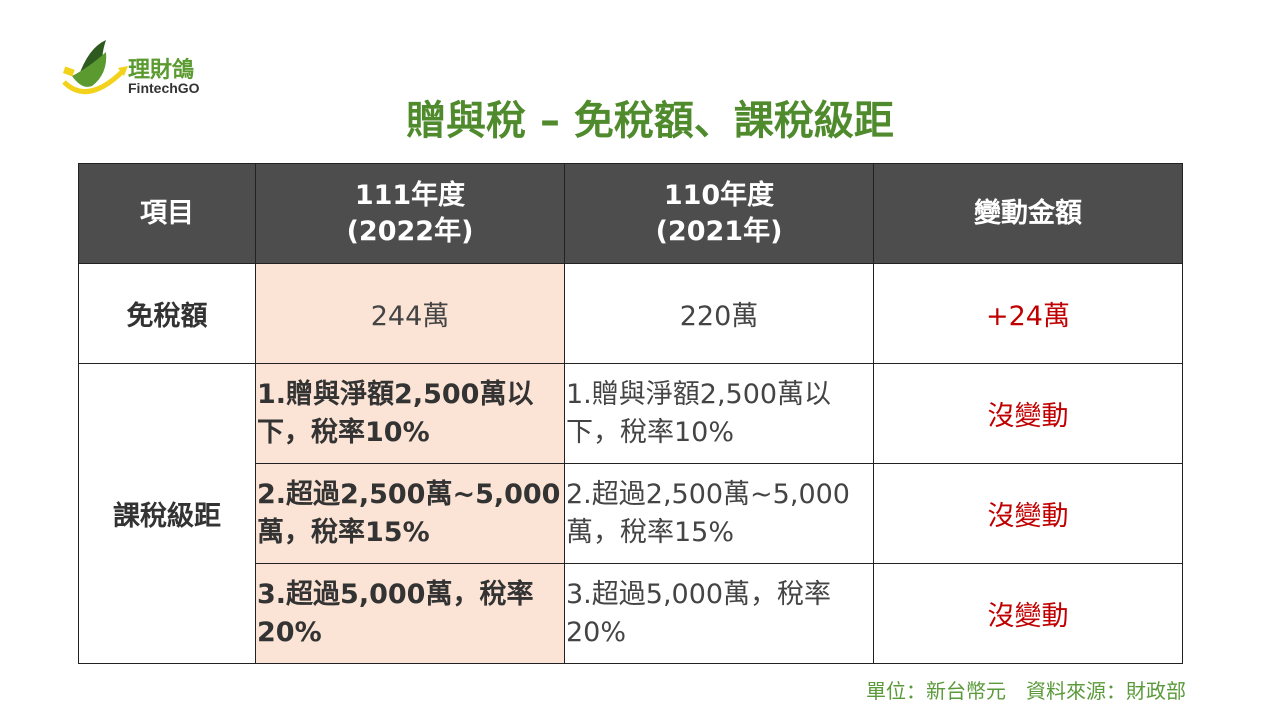 The width and height of the screenshot is (1280, 720). What do you see at coordinates (1028, 313) in the screenshot?
I see `cell-change: +24萬` at bounding box center [1028, 313].